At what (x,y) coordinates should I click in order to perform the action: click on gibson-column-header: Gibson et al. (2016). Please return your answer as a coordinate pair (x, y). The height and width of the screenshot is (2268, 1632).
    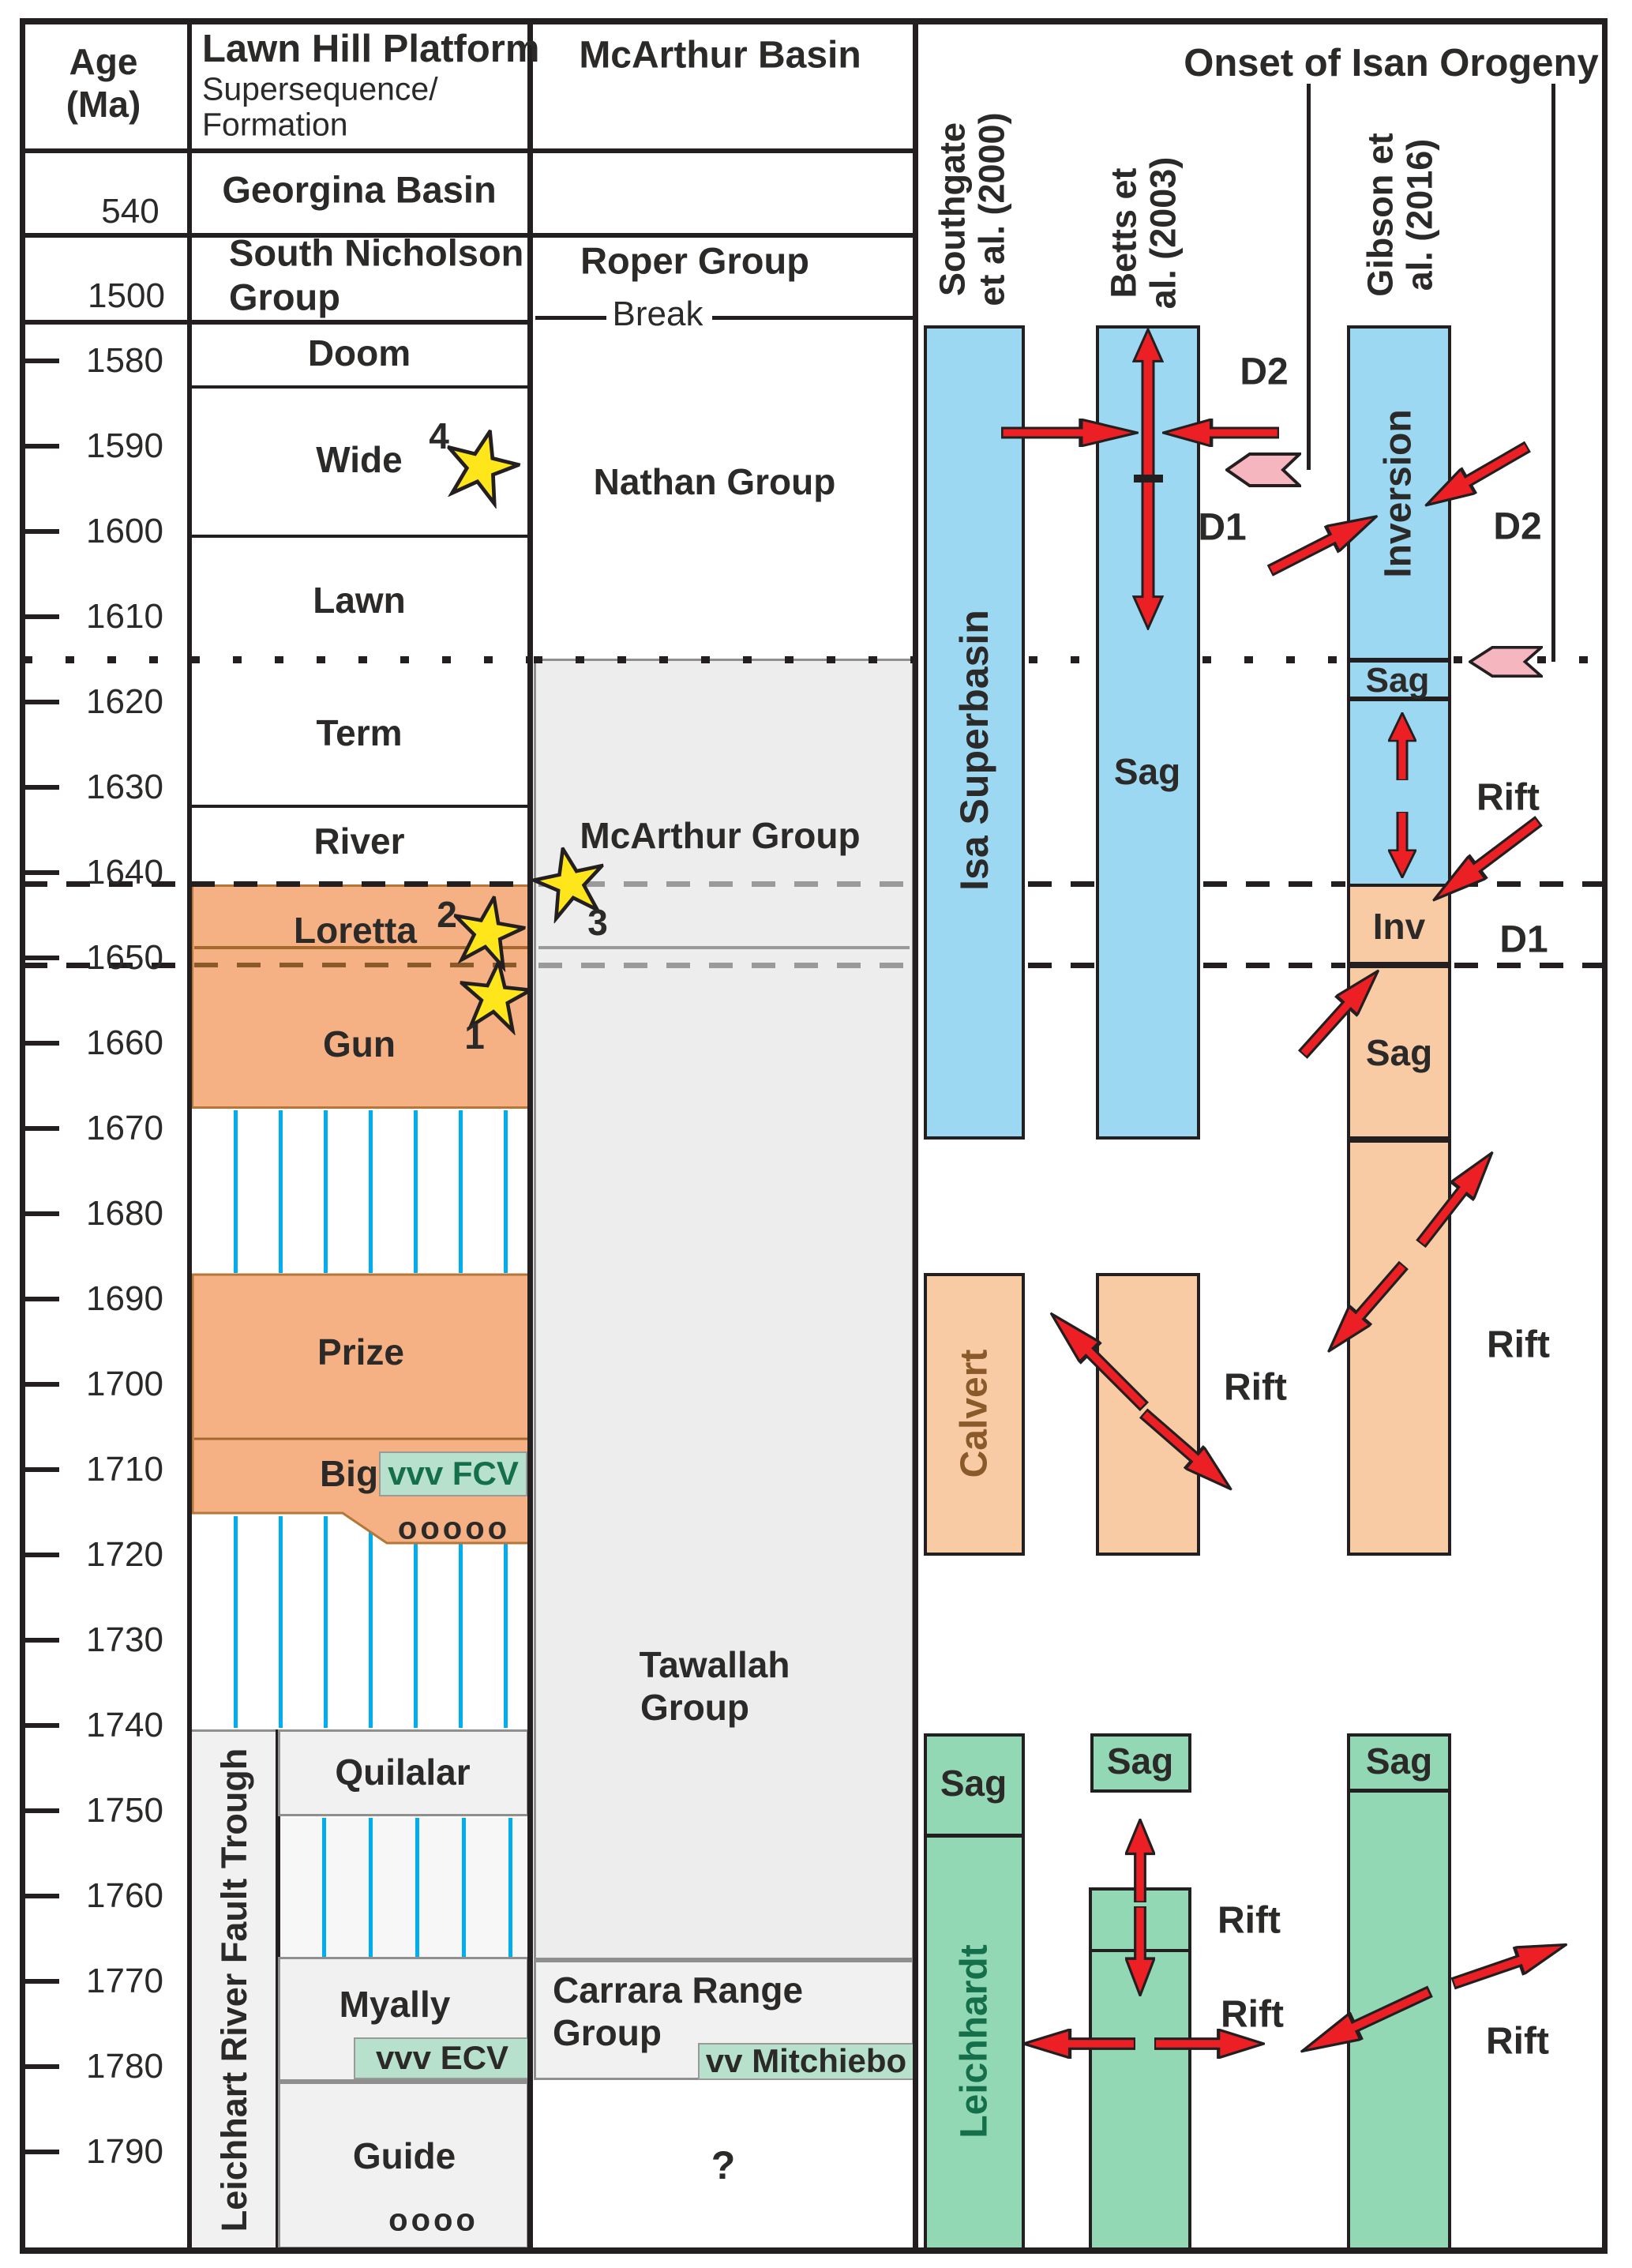
    Looking at the image, I should click on (1400, 215).